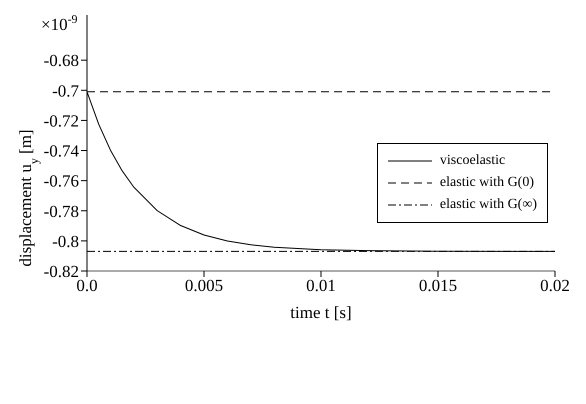 The image size is (586, 404). Describe the element at coordinates (204, 286) in the screenshot. I see `x-tick-label: 0.005` at that location.